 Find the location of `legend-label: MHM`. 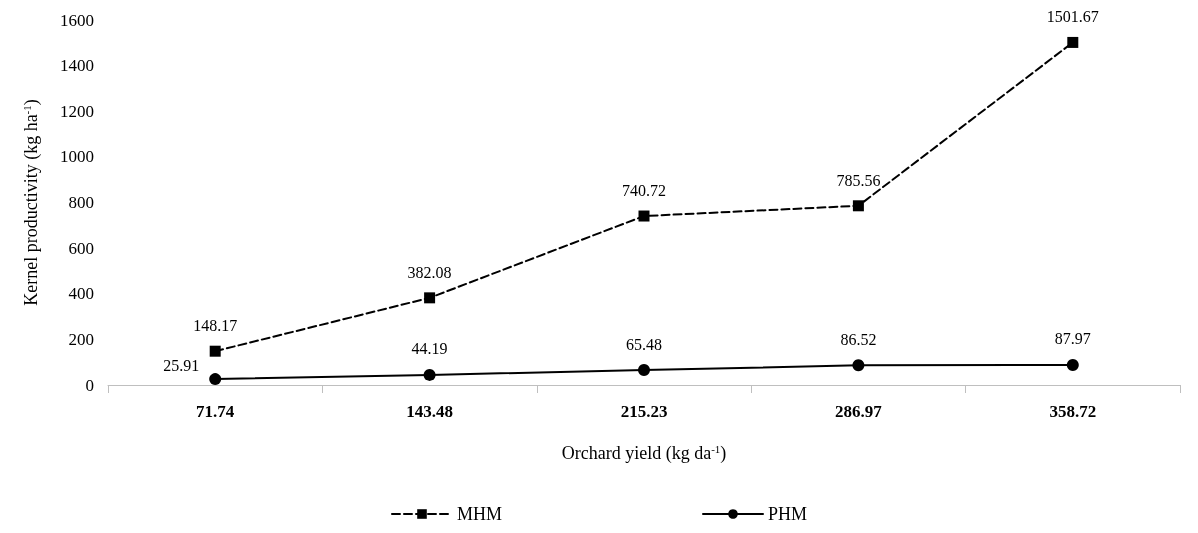

legend-label: MHM is located at coordinates (479, 514).